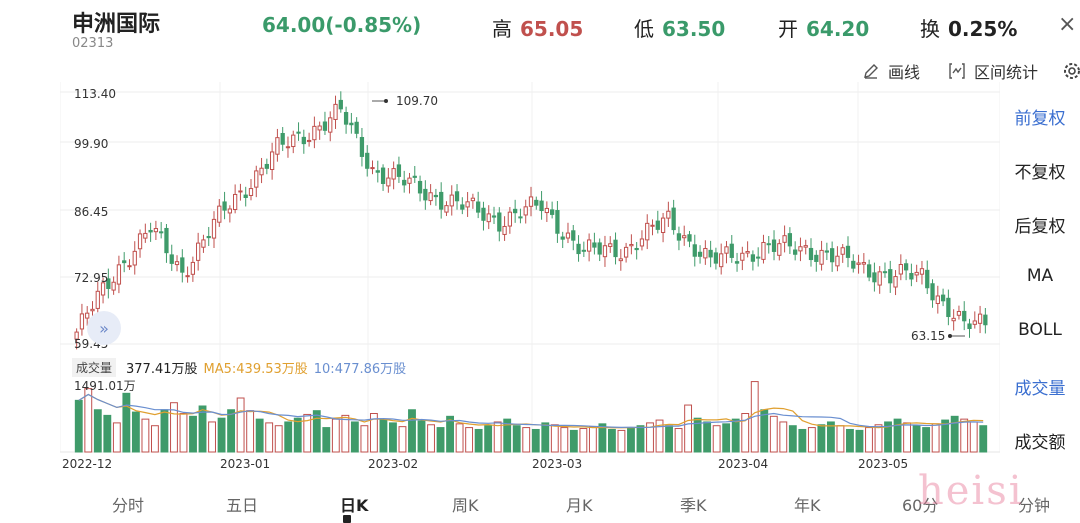 The image size is (1080, 523). I want to click on price-change: 64.00(-0.85%), so click(342, 25).